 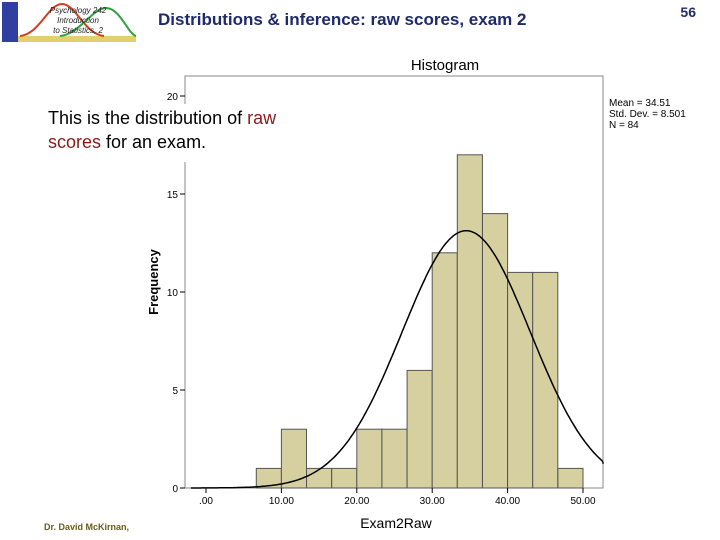 I want to click on bell-curve-logo-icon, so click(x=69, y=22).